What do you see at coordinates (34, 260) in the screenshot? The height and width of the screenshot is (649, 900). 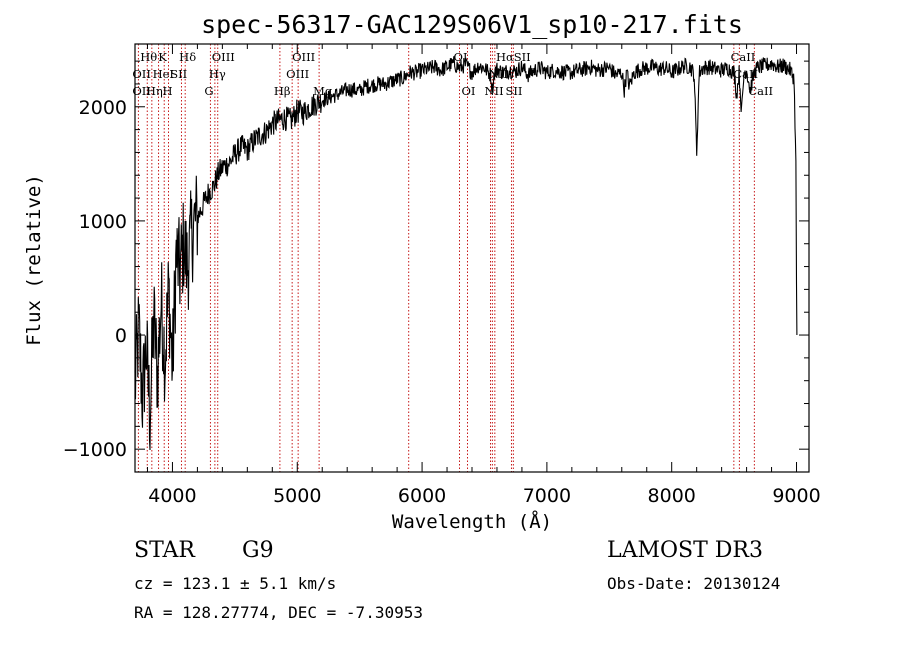 I see `y-axis-label: Flux (relative)` at bounding box center [34, 260].